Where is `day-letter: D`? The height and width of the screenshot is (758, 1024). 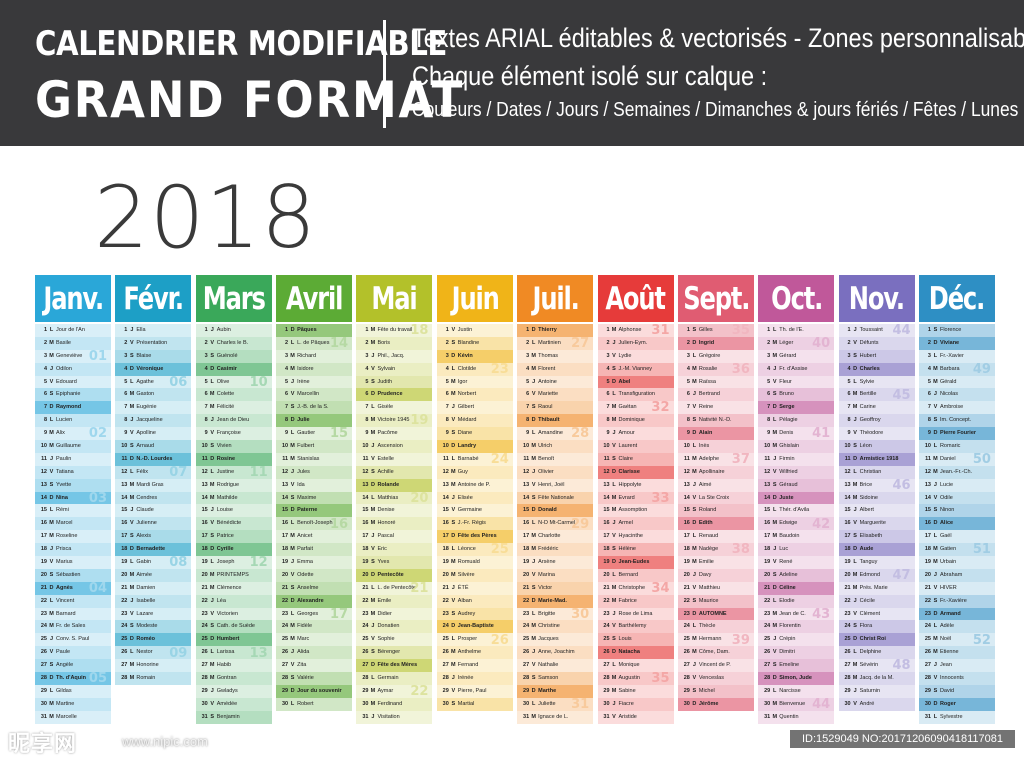 day-letter: D is located at coordinates (694, 703).